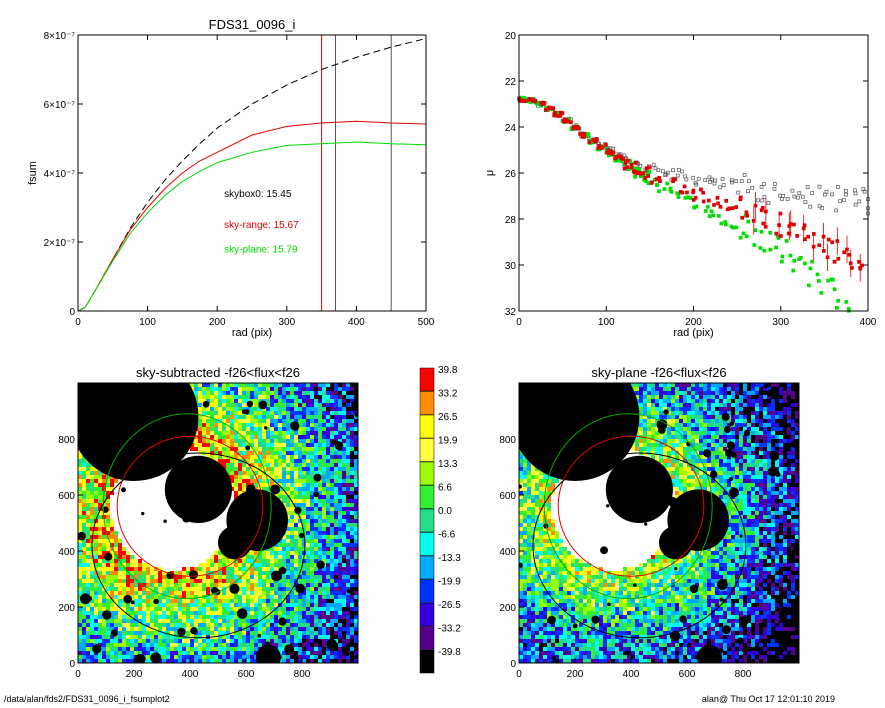 The width and height of the screenshot is (885, 708). Describe the element at coordinates (190, 674) in the screenshot. I see `skysub-xtick-label: 400` at that location.